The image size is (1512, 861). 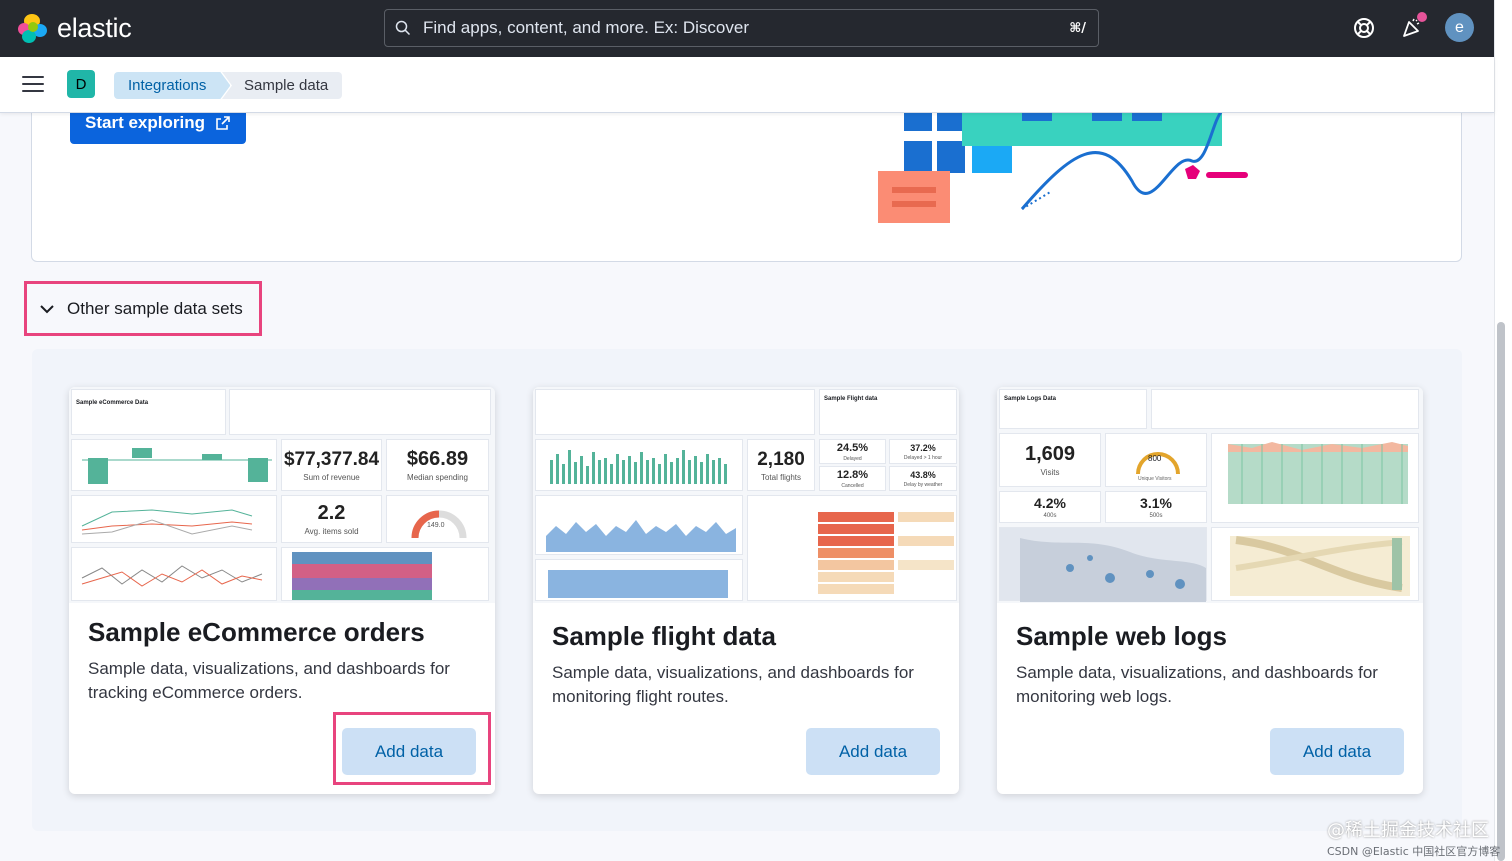 I want to click on response-codes-chart, so click(x=1318, y=473).